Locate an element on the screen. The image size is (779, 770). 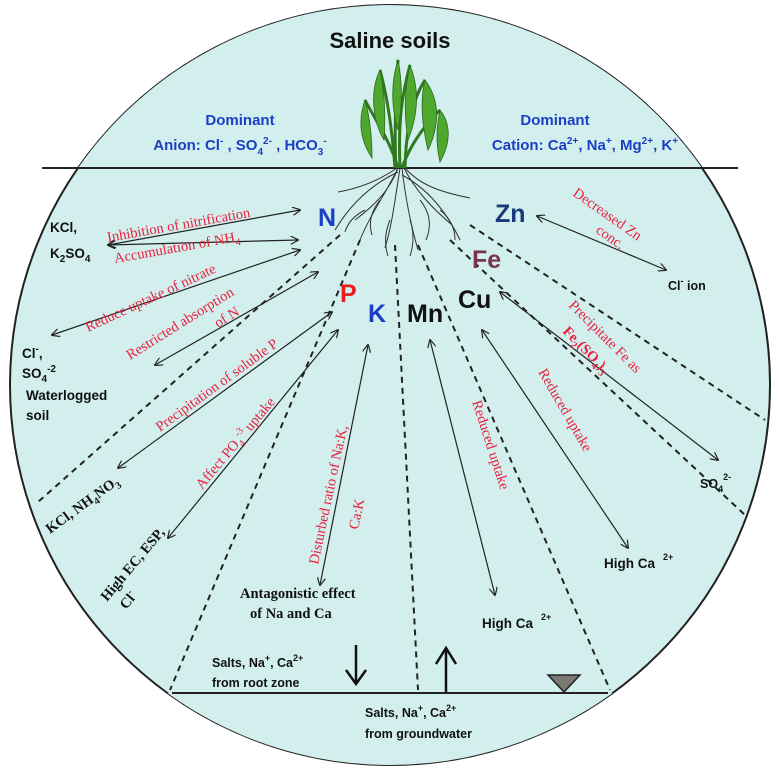
dominant-anion-heading: Dominant is located at coordinates (239, 120).